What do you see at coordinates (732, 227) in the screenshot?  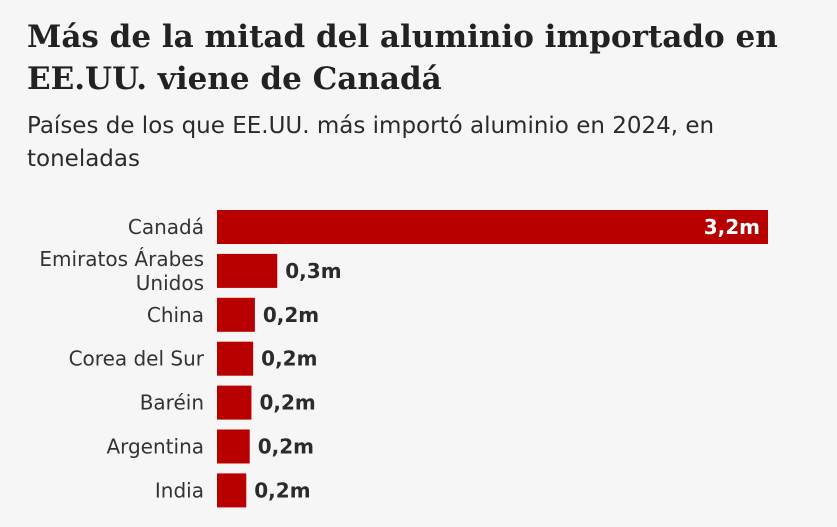 I see `value-label: 3,2m` at bounding box center [732, 227].